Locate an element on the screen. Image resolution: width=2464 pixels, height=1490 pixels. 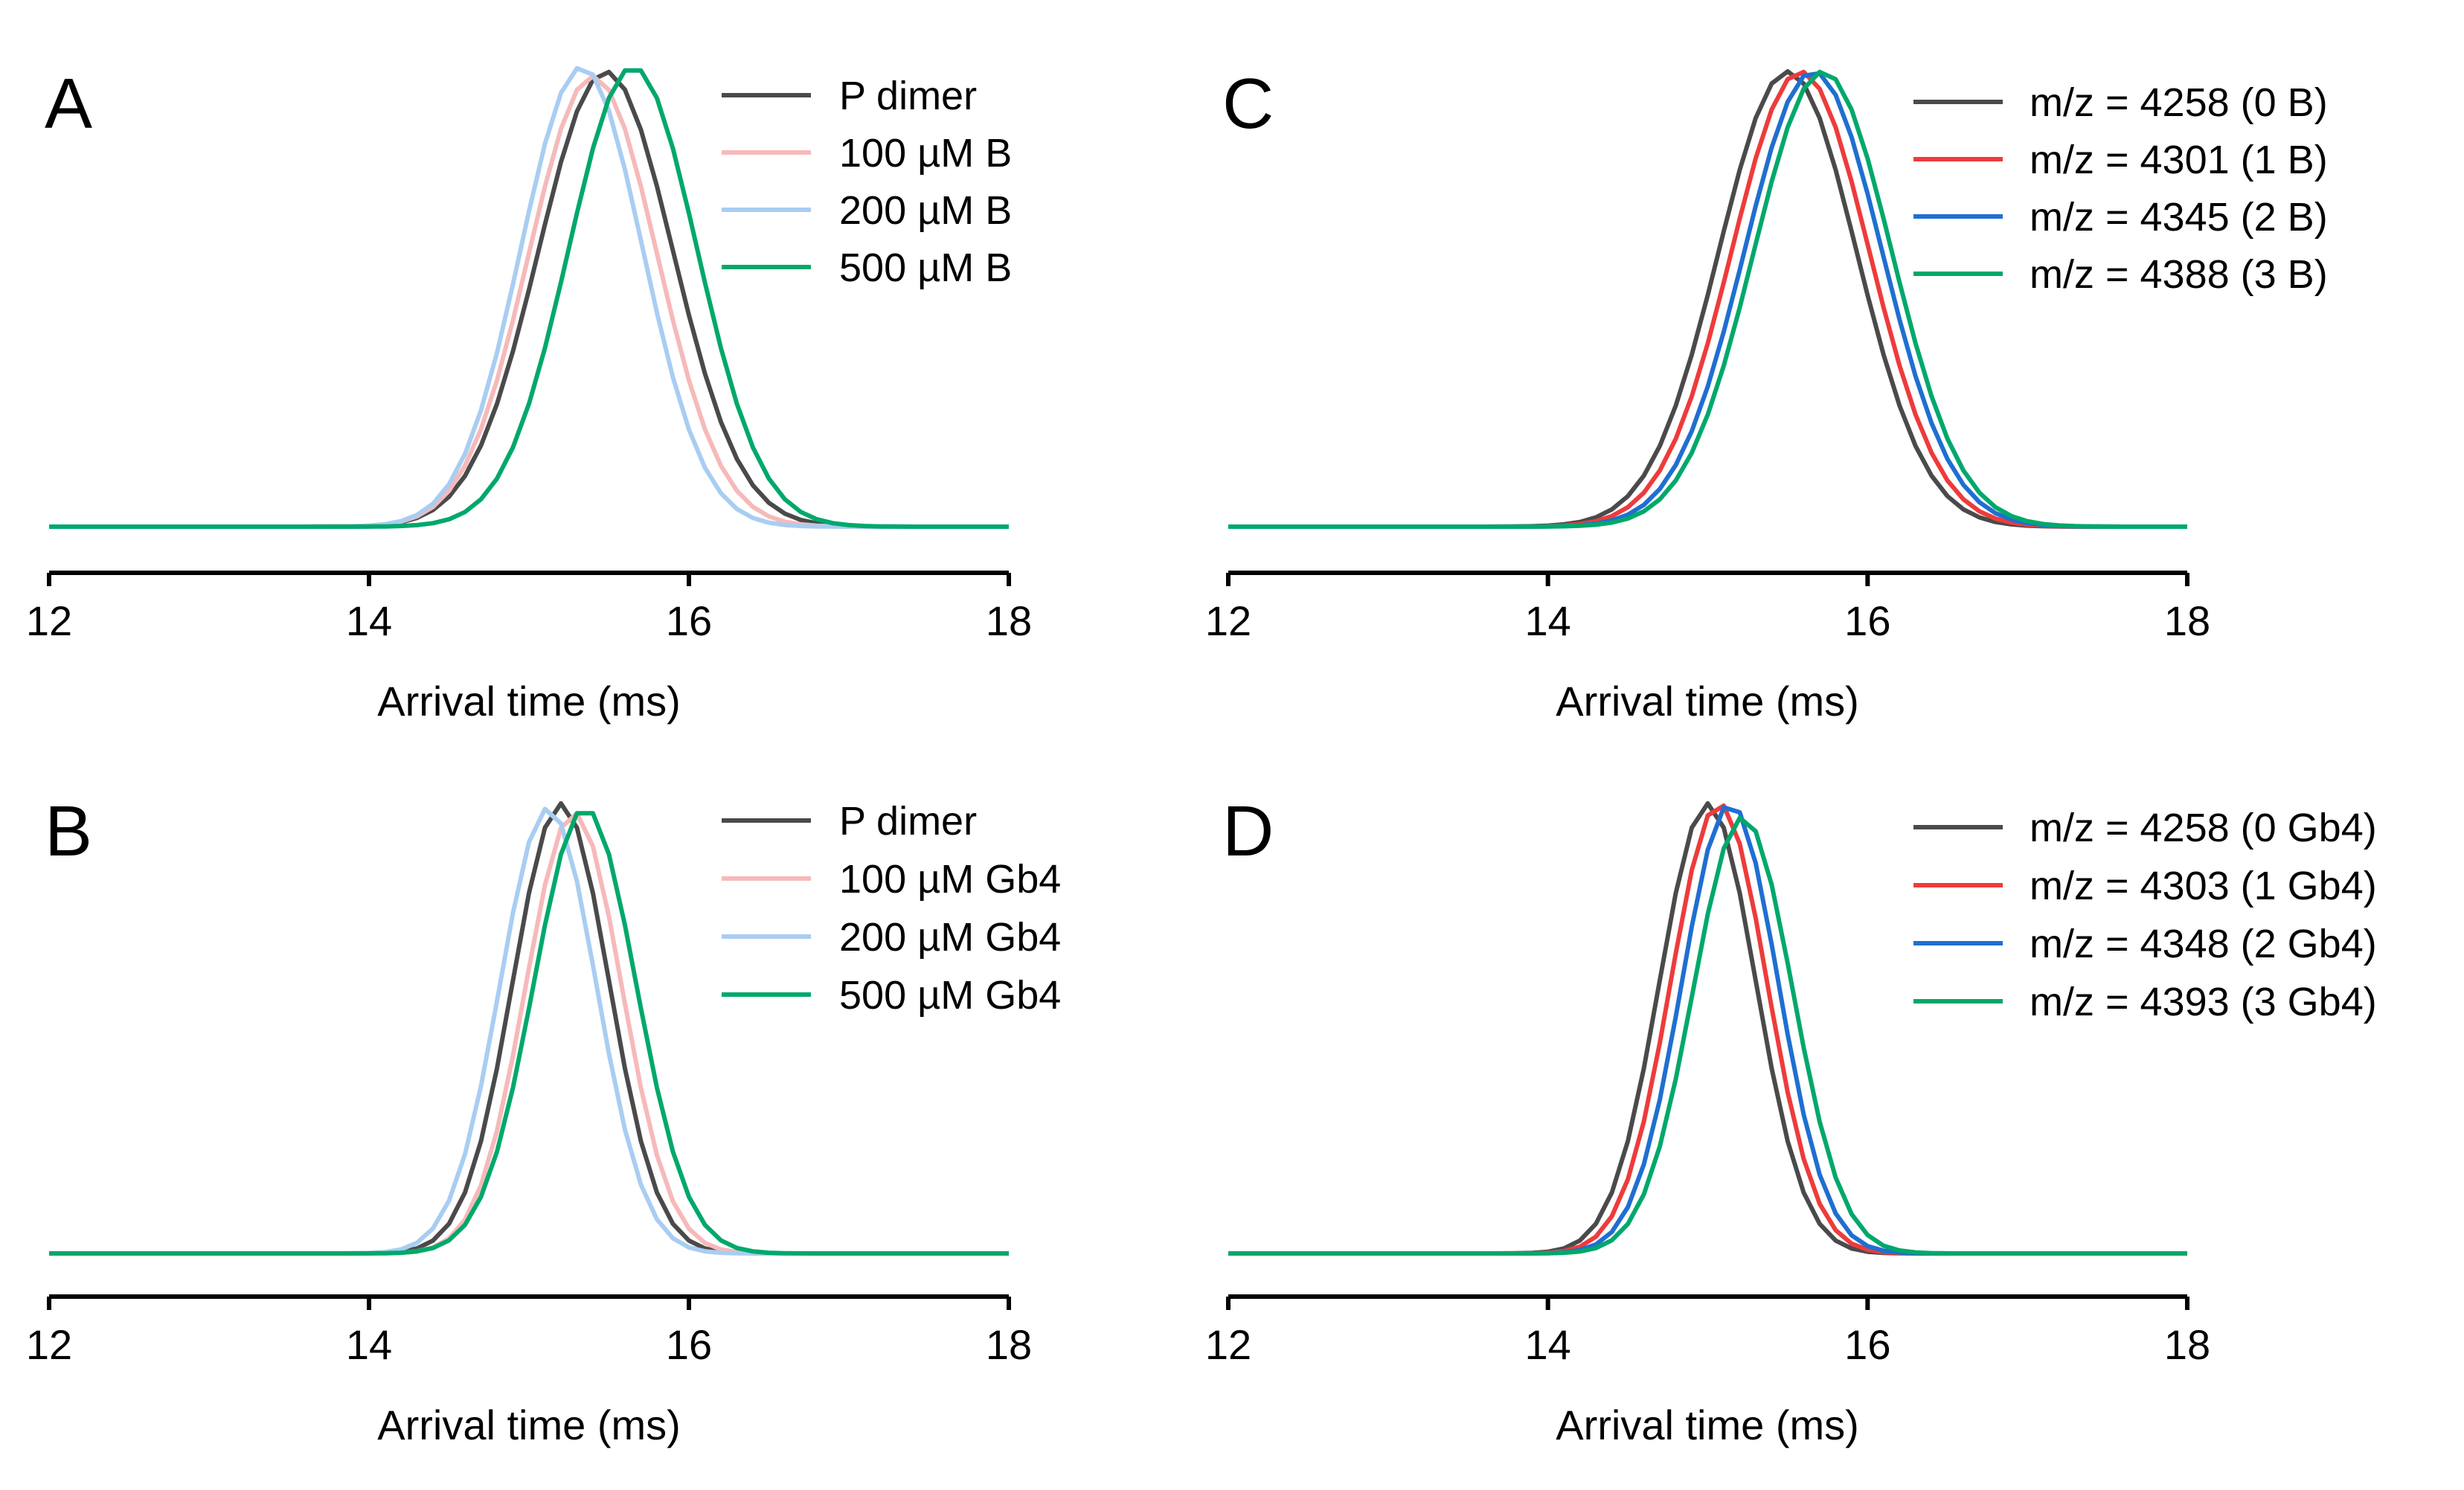
legend-entry: 200 µM Gb4 is located at coordinates (891, 937).